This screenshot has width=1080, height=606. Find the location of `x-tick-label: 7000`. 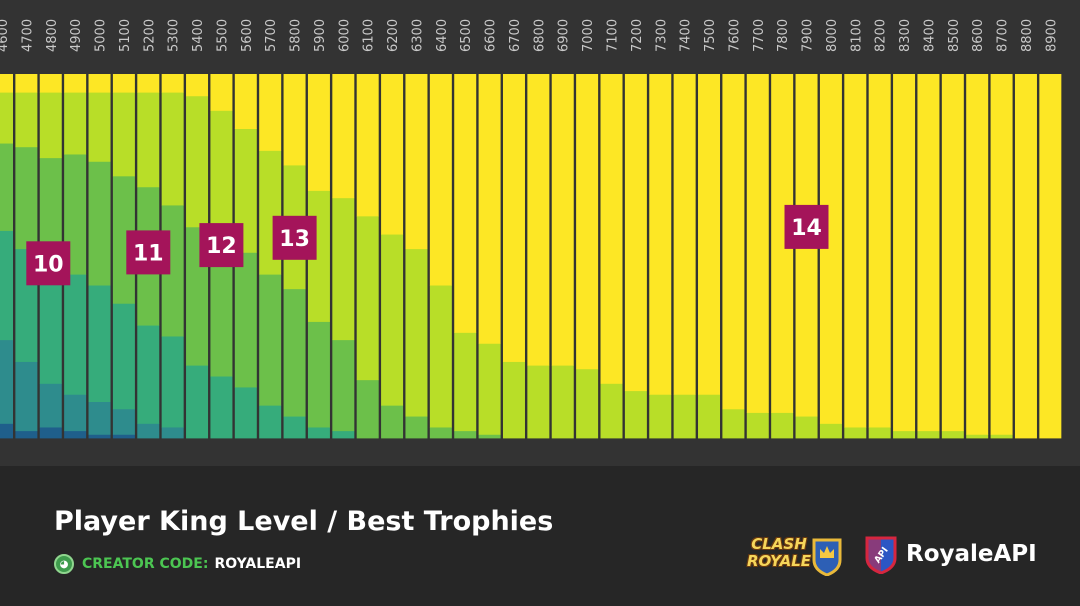

x-tick-label: 7000 is located at coordinates (588, 35).